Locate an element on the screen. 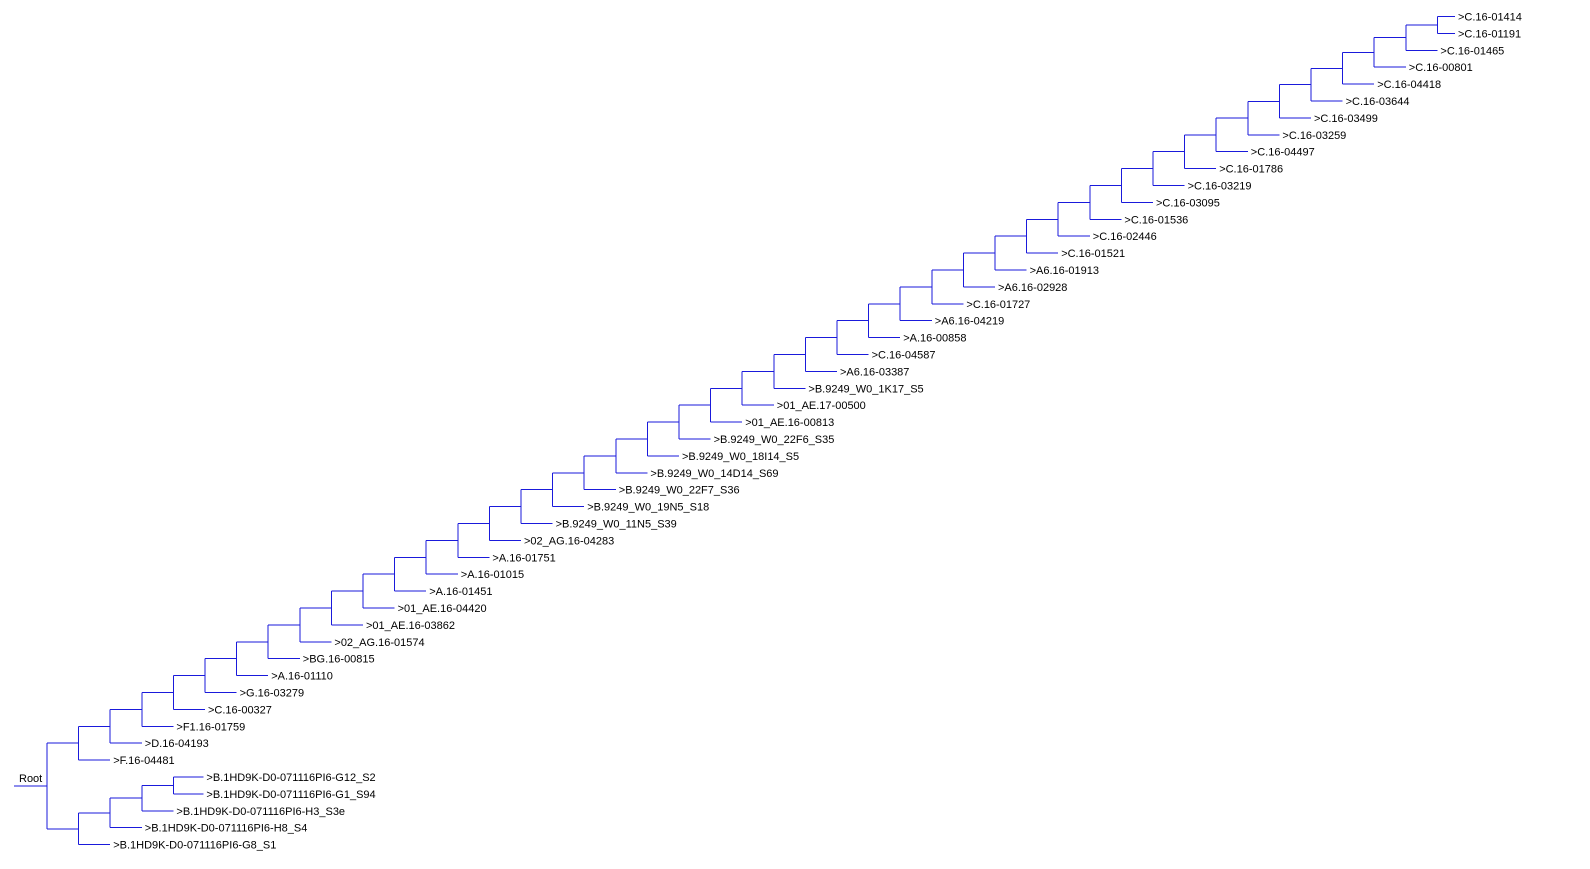 The image size is (1590, 869). leaf-label: >C.16-04587 is located at coordinates (904, 356).